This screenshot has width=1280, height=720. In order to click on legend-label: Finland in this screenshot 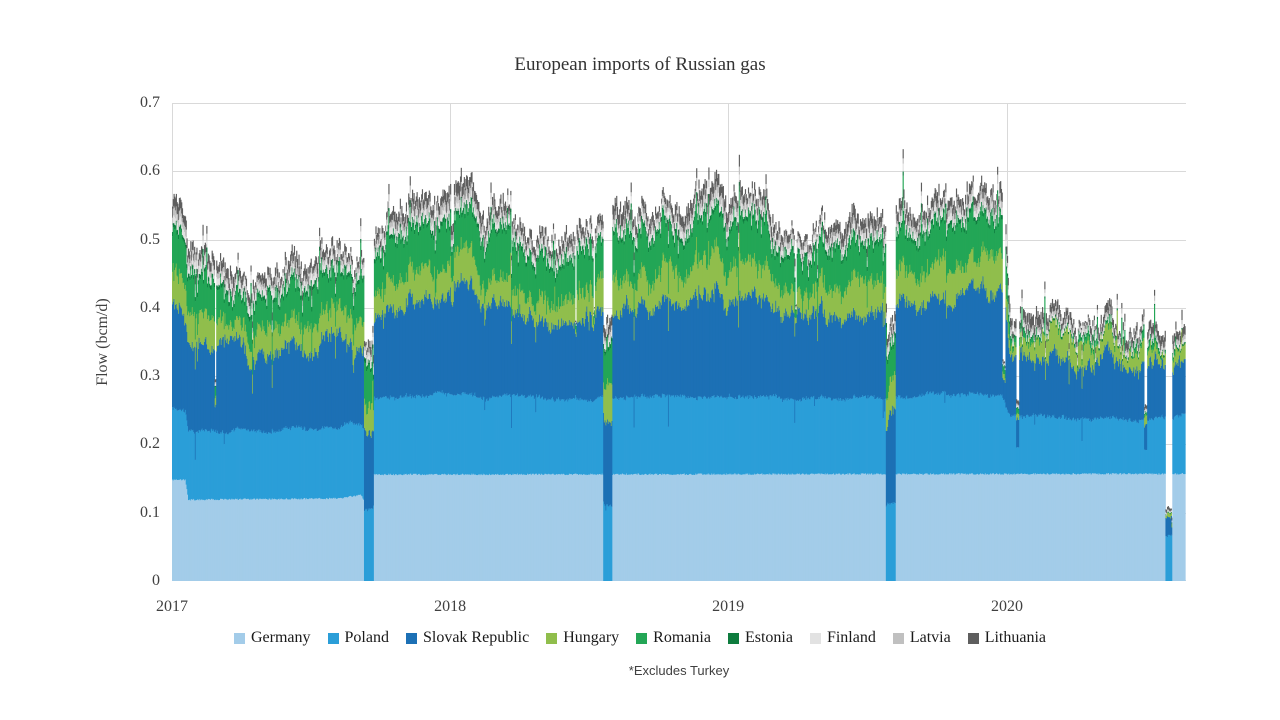, I will do `click(851, 637)`.